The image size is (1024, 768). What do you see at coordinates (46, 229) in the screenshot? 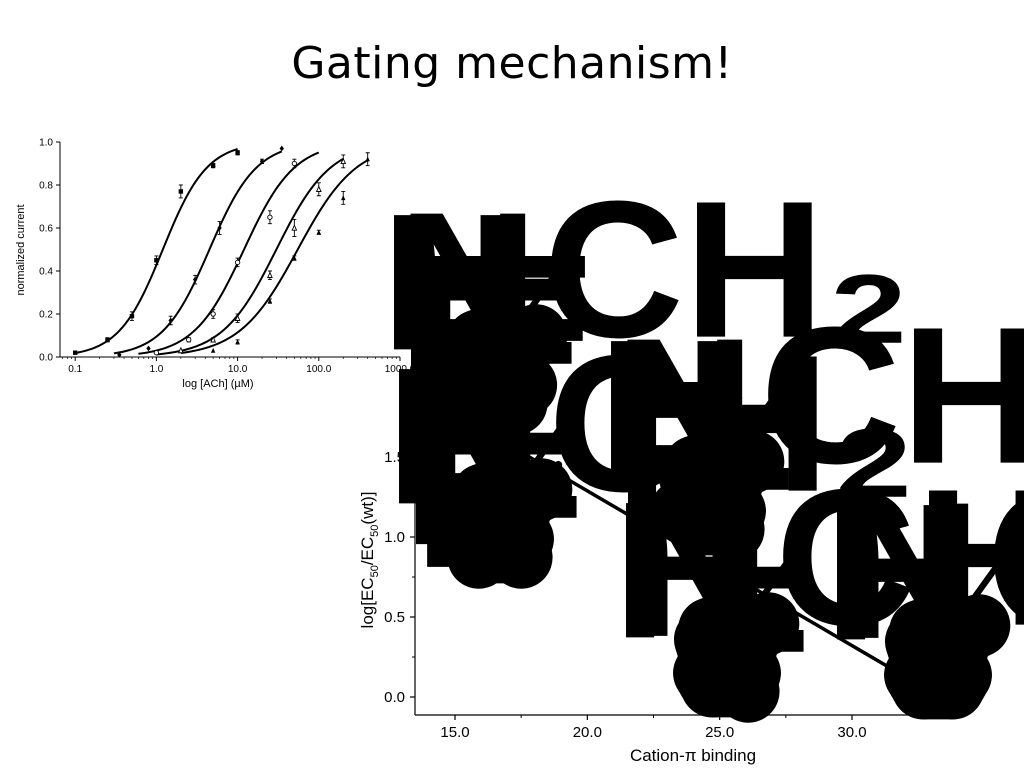
I see `dose-y-tick-label: 0.6` at bounding box center [46, 229].